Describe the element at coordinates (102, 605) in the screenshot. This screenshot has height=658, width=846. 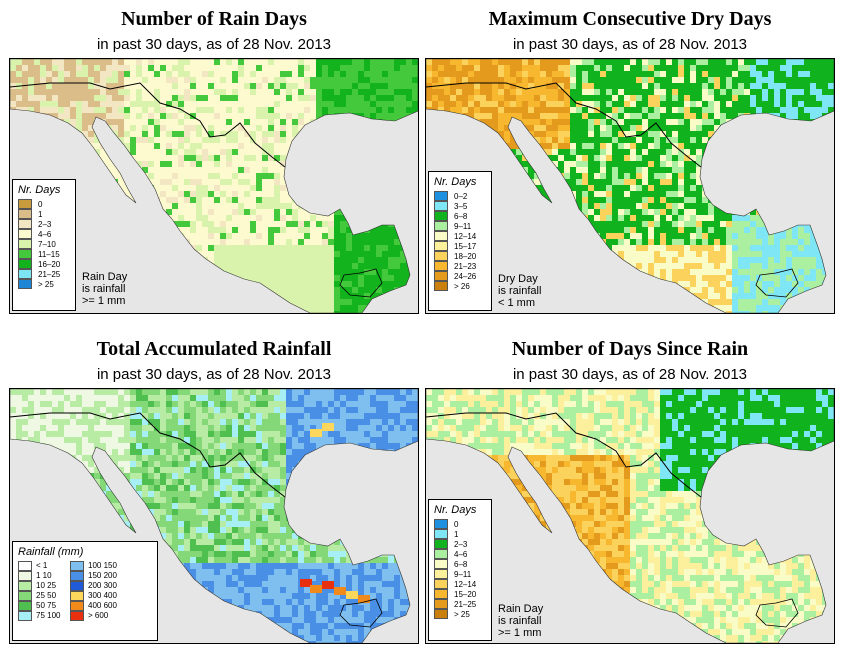
I see `legend-label: 400 600` at that location.